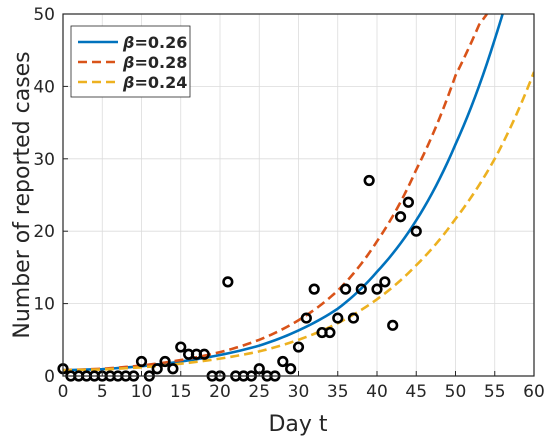 This screenshot has height=444, width=550. Describe the element at coordinates (44, 232) in the screenshot. I see `y-tick-label: 20` at that location.